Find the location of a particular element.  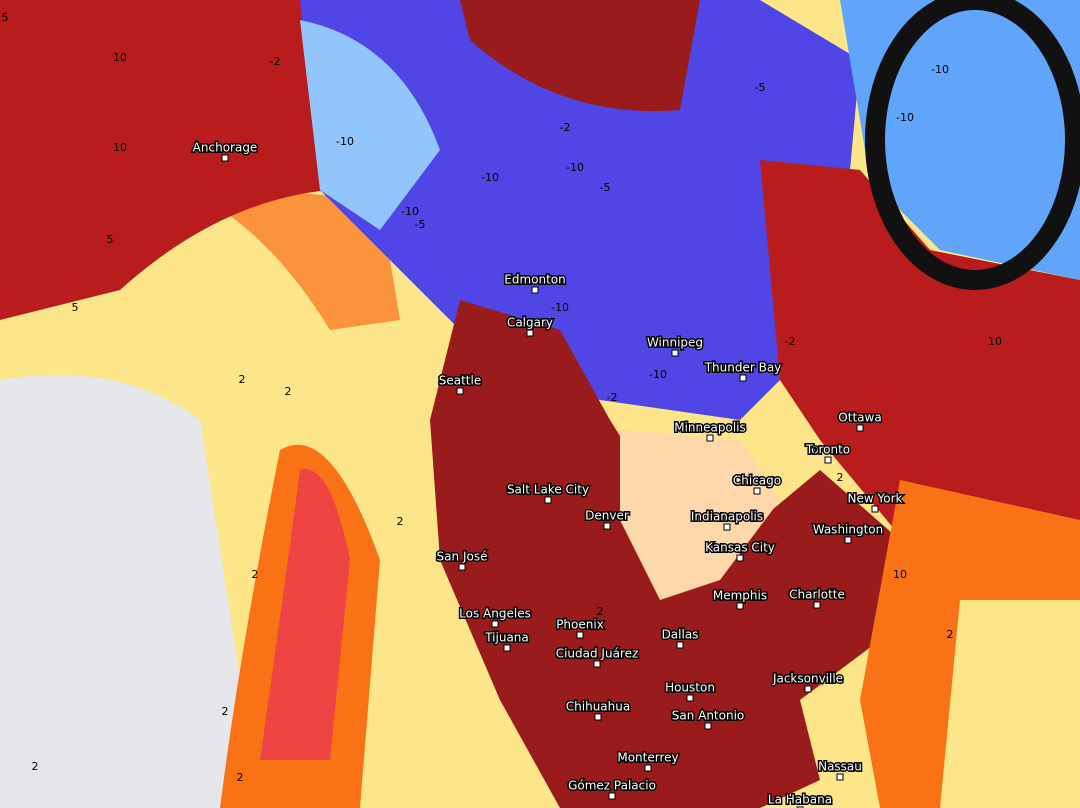

city-label: Winnipeg is located at coordinates (675, 343).